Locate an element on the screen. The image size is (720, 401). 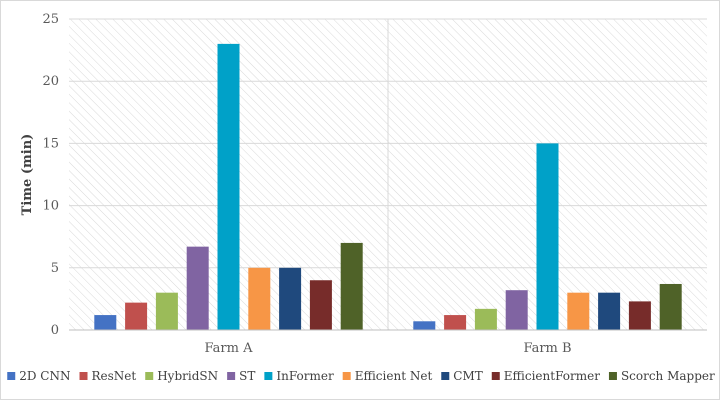
legend-item: ResNet is located at coordinates (108, 376).